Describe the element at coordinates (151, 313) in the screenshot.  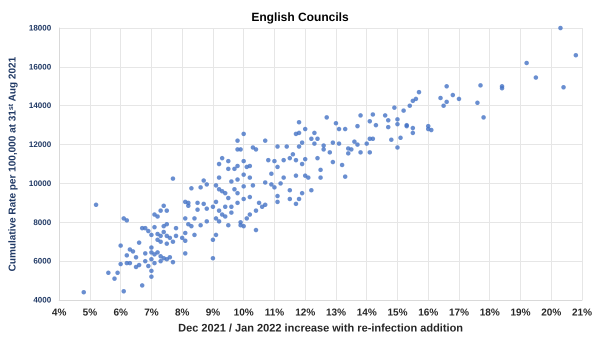
I see `x-tick-label: 7%` at that location.